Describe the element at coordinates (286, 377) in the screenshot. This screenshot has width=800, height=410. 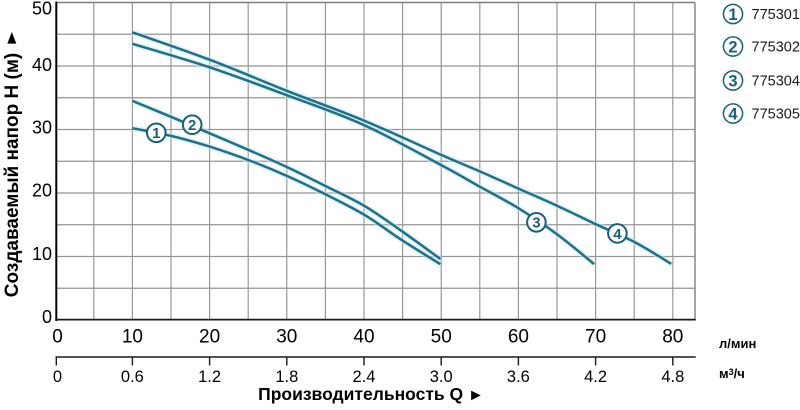
I see `svg-text: 1.8` at that location.